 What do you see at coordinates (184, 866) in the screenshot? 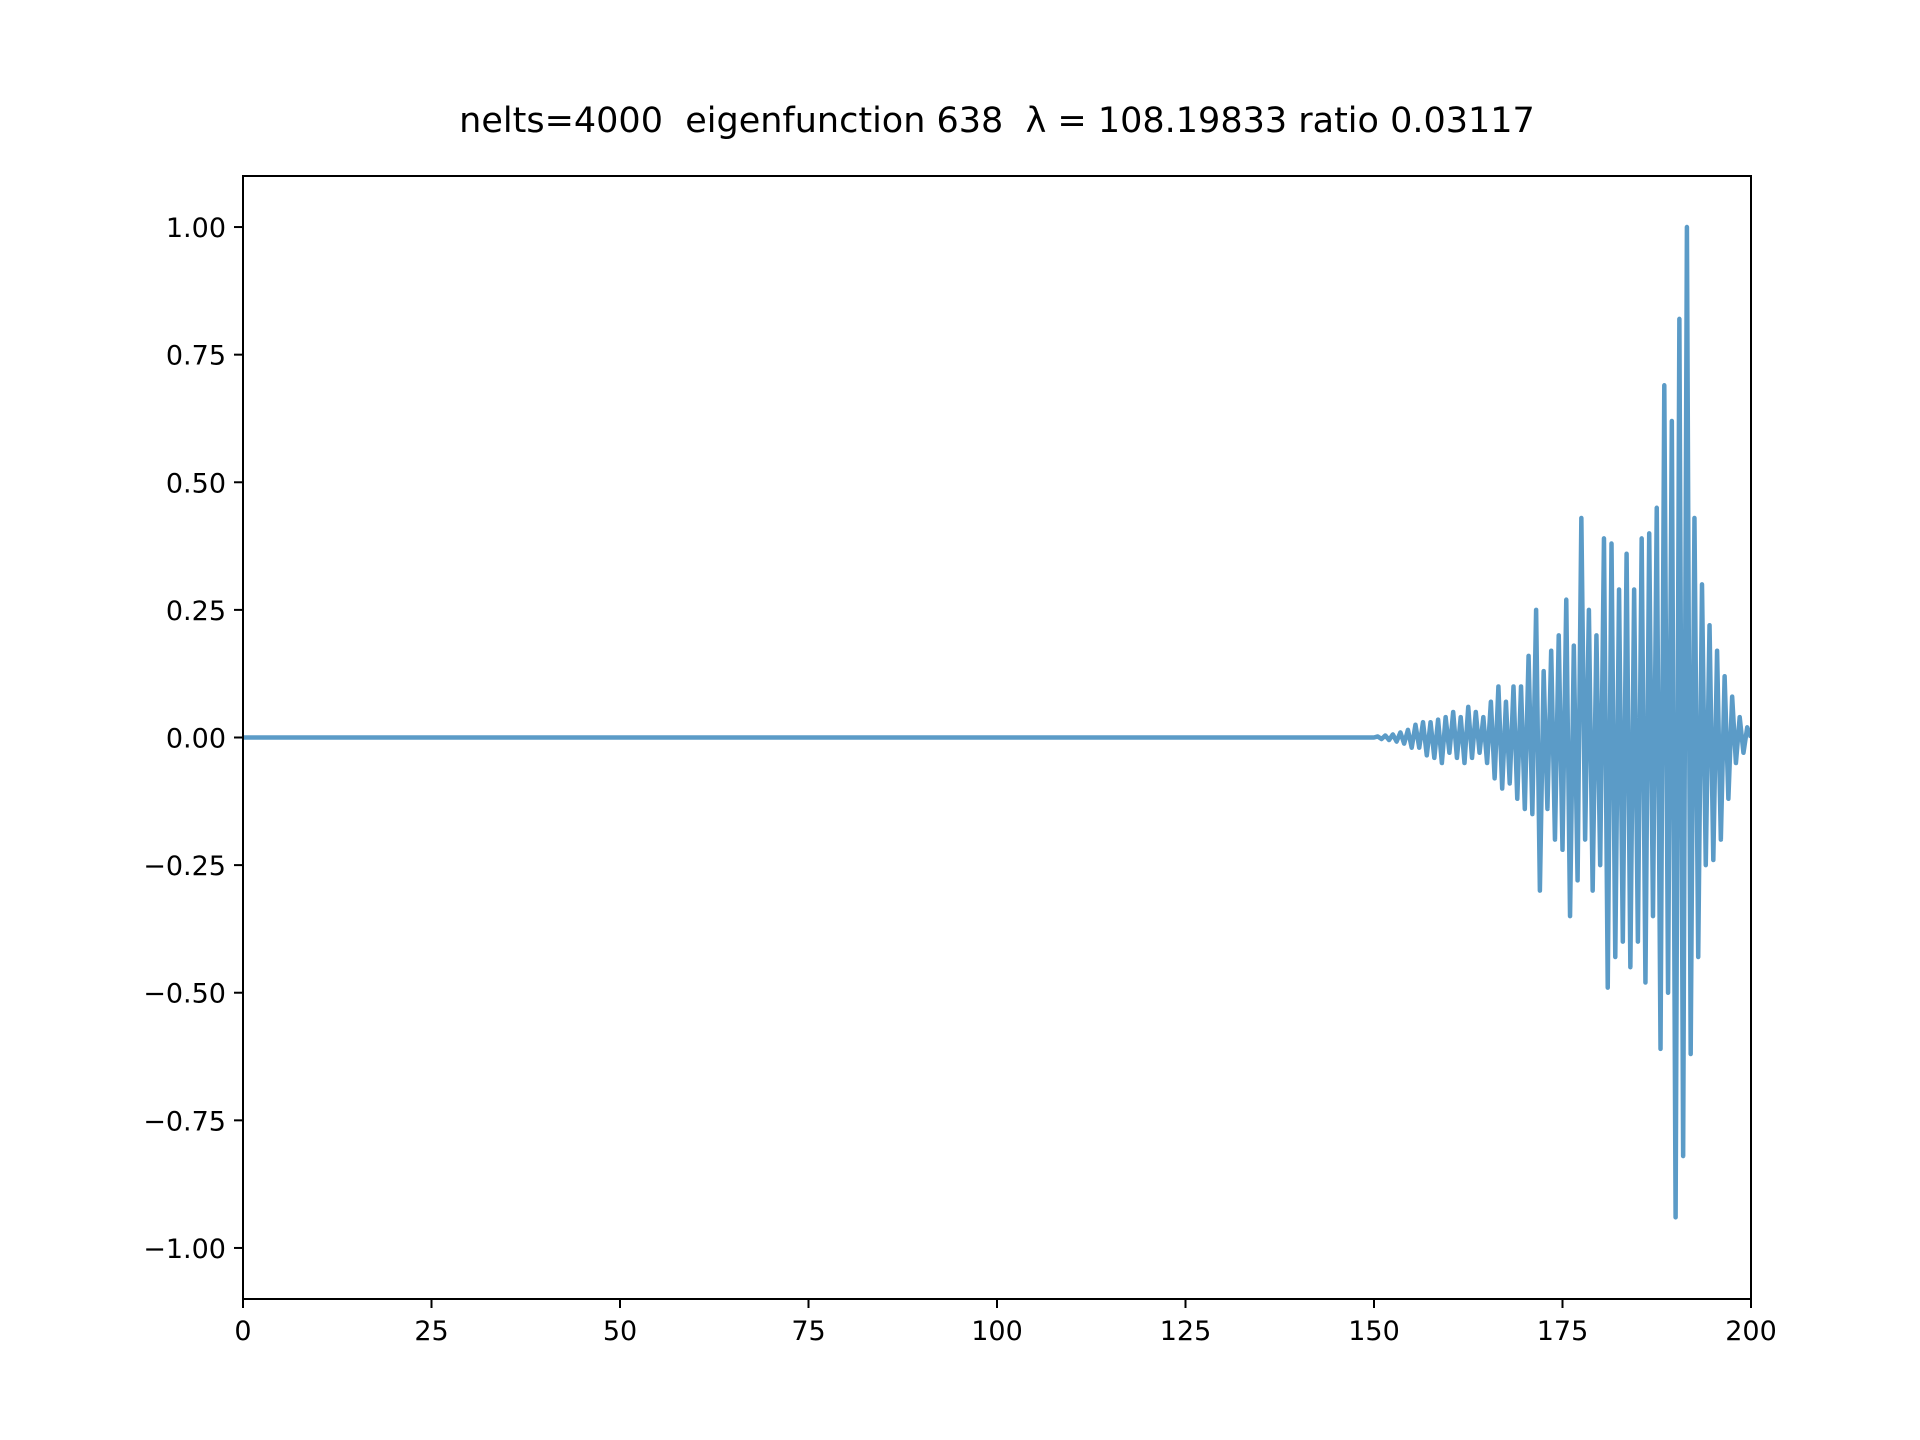
I see `y-tick-label: −0.25` at bounding box center [184, 866].